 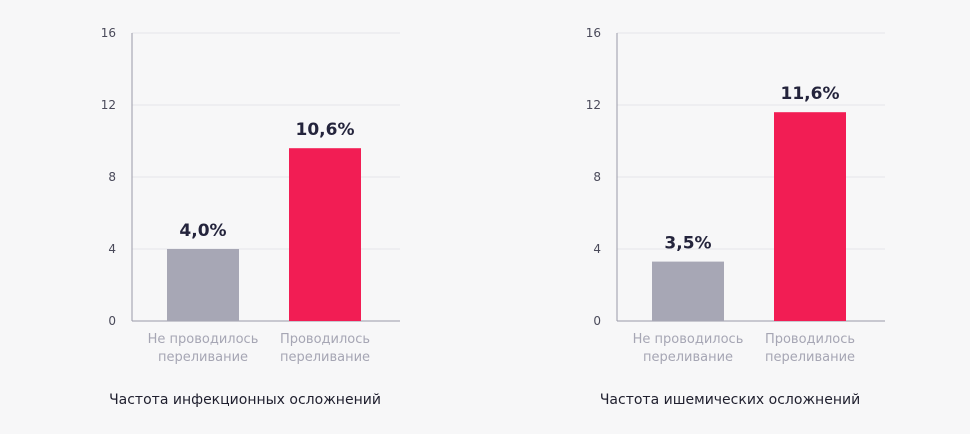 I want to click on chart-title: Частота ишемических осложнений, so click(x=730, y=400).